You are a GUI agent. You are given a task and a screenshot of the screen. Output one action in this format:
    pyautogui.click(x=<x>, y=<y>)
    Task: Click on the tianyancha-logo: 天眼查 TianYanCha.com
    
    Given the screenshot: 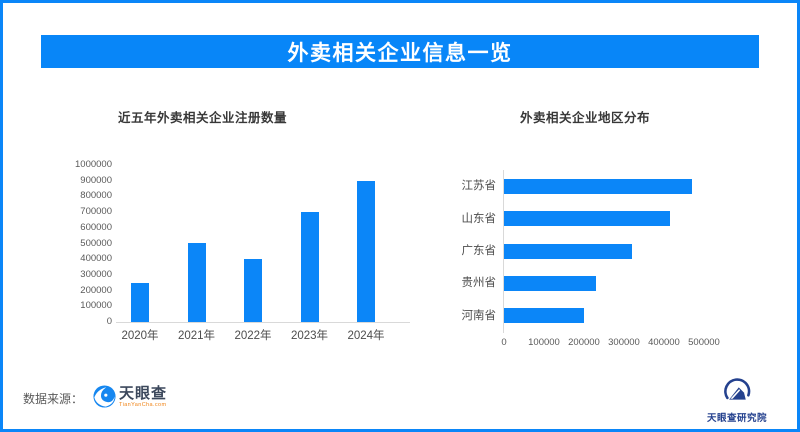 What is the action you would take?
    pyautogui.click(x=130, y=396)
    